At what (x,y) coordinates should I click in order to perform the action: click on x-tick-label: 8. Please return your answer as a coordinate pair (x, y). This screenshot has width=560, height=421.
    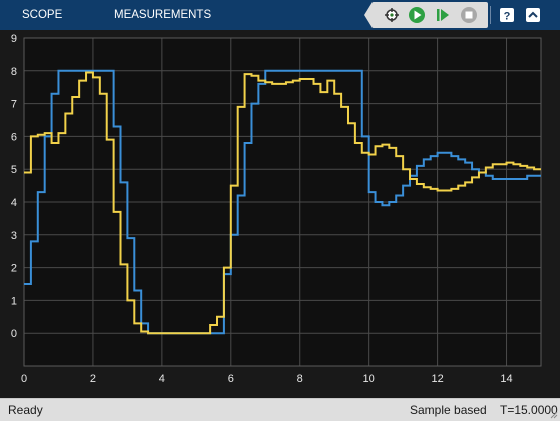
    Looking at the image, I should click on (300, 379).